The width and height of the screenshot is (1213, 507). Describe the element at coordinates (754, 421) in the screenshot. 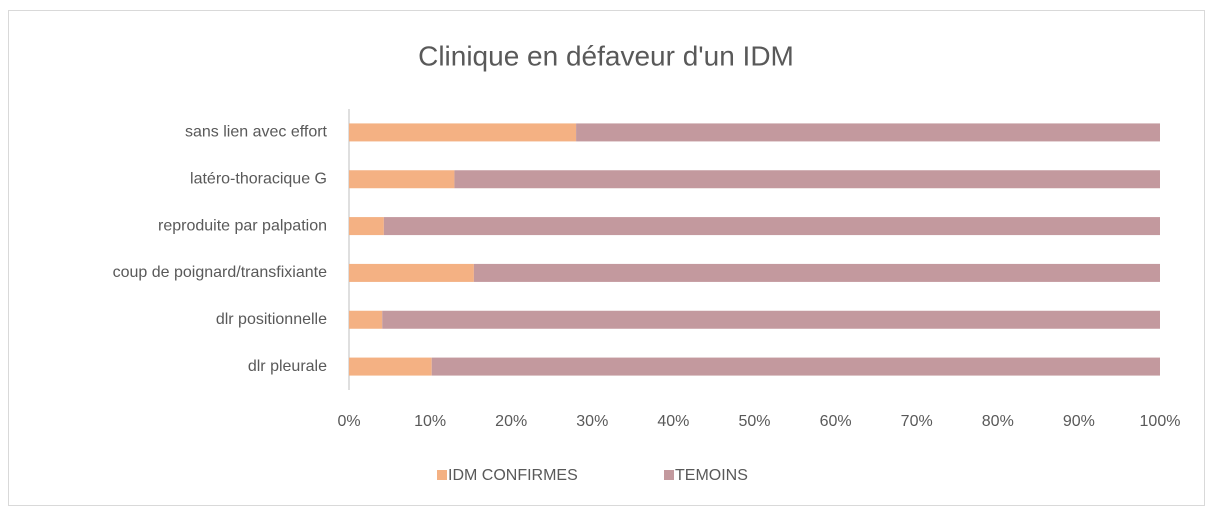

I see `x-tick-label: 50%` at that location.